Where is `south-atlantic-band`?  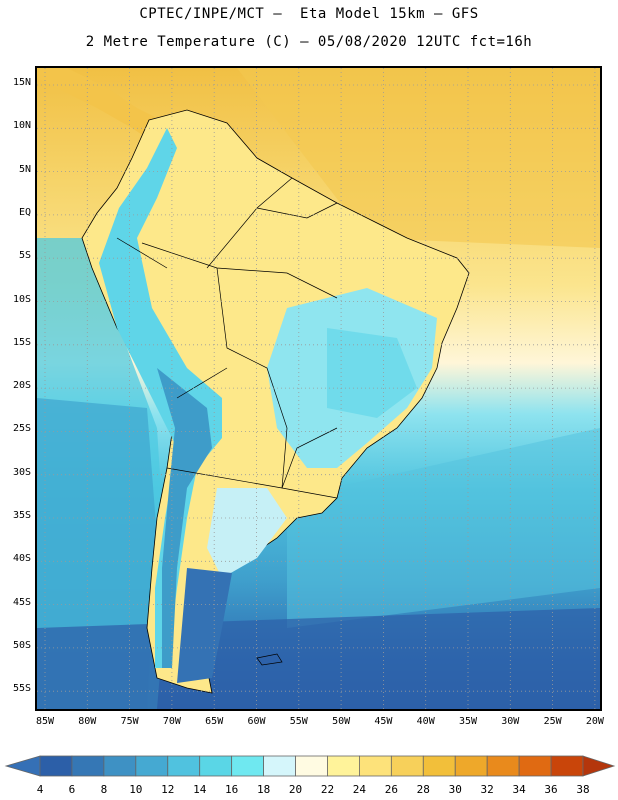
south-atlantic-band is located at coordinates (443, 528).